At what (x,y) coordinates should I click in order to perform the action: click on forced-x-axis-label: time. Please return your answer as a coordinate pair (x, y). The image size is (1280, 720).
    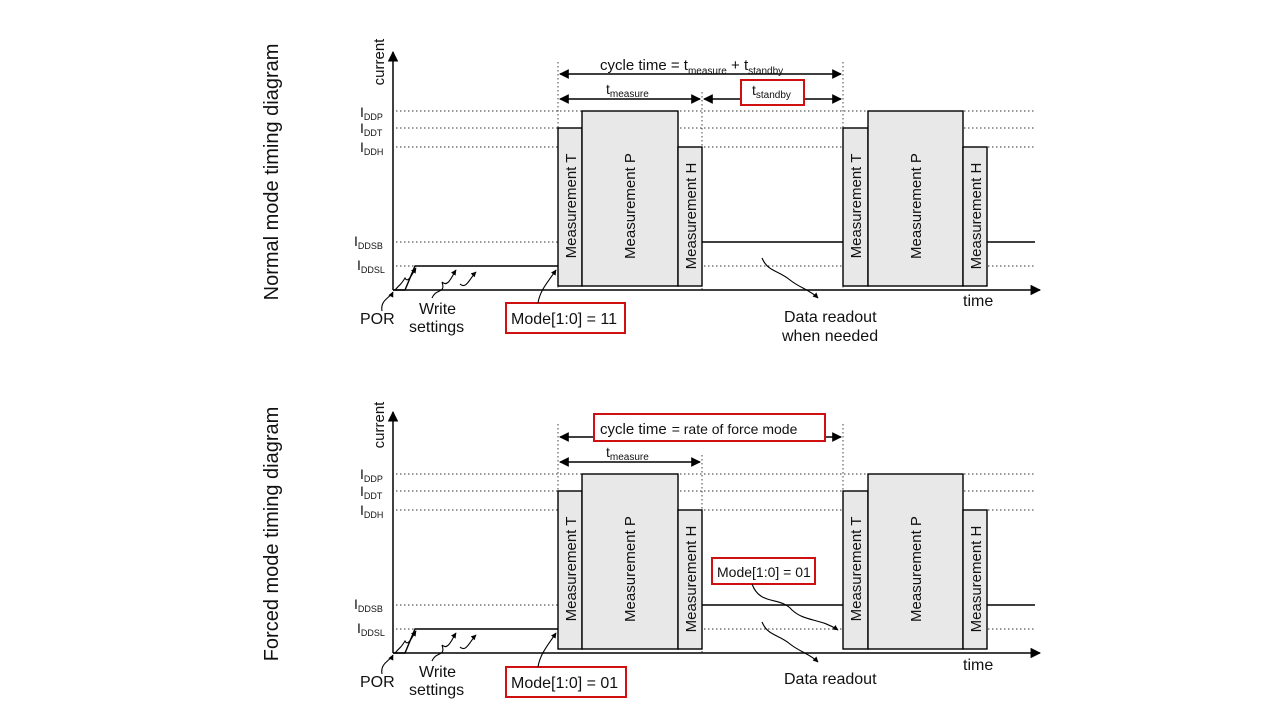
    Looking at the image, I should click on (978, 665).